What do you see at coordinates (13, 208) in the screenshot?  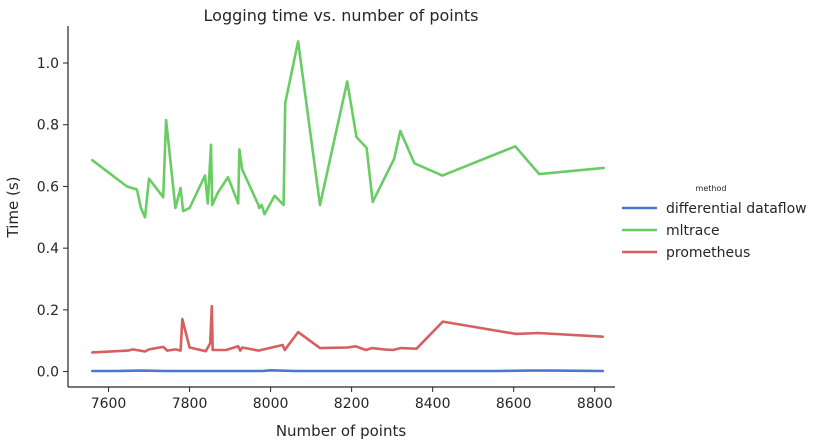 I see `y-axis-label: Time (s)` at bounding box center [13, 208].